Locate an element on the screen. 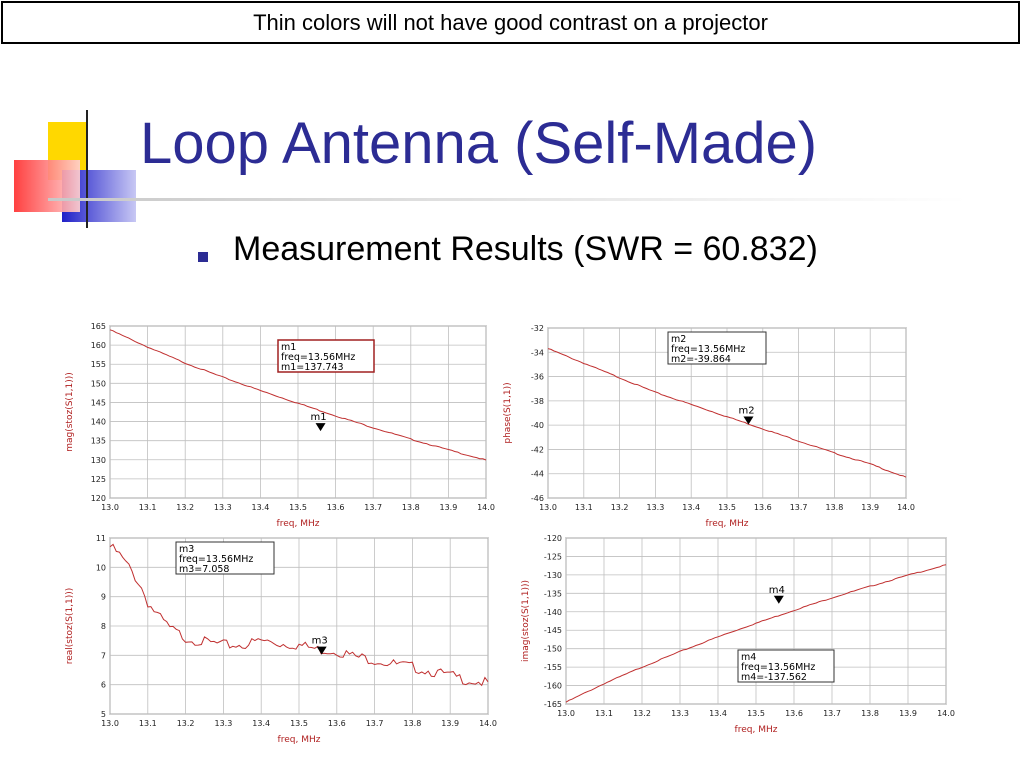 Image resolution: width=1024 pixels, height=768 pixels. y-tick-label: 6 is located at coordinates (103, 685).